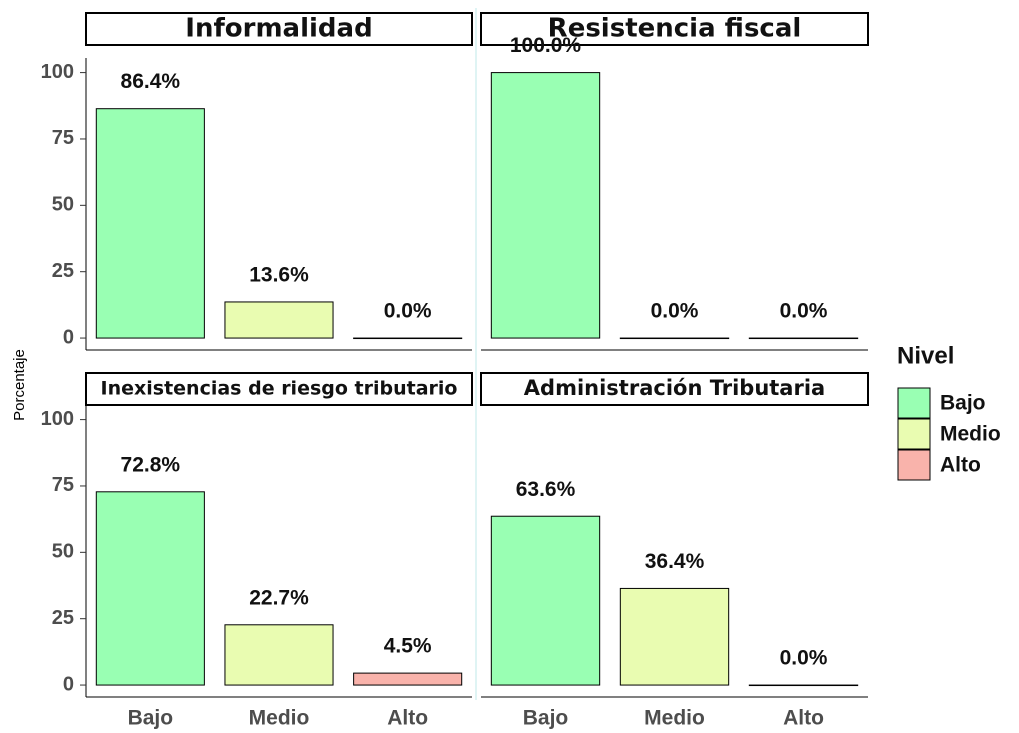 This screenshot has width=1019, height=733. I want to click on legend-title: Nivel, so click(925, 355).